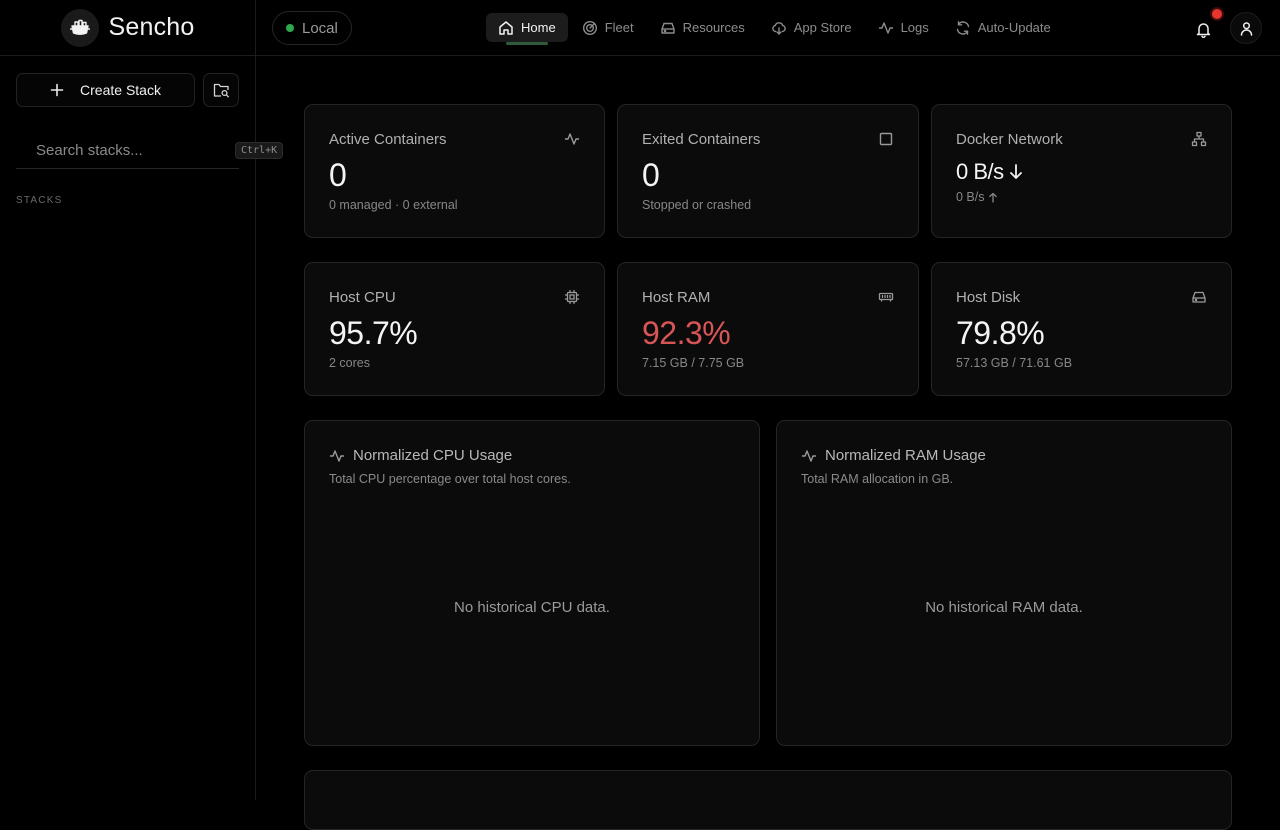  I want to click on nav-auto-update: Auto-Update, so click(1003, 27).